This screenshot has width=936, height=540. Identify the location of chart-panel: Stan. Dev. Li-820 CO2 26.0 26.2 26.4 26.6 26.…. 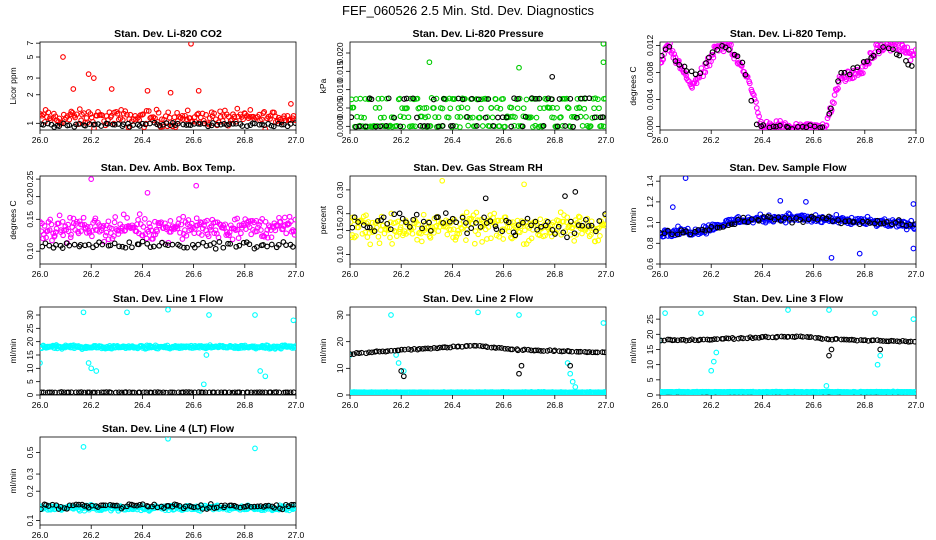
(156, 86).